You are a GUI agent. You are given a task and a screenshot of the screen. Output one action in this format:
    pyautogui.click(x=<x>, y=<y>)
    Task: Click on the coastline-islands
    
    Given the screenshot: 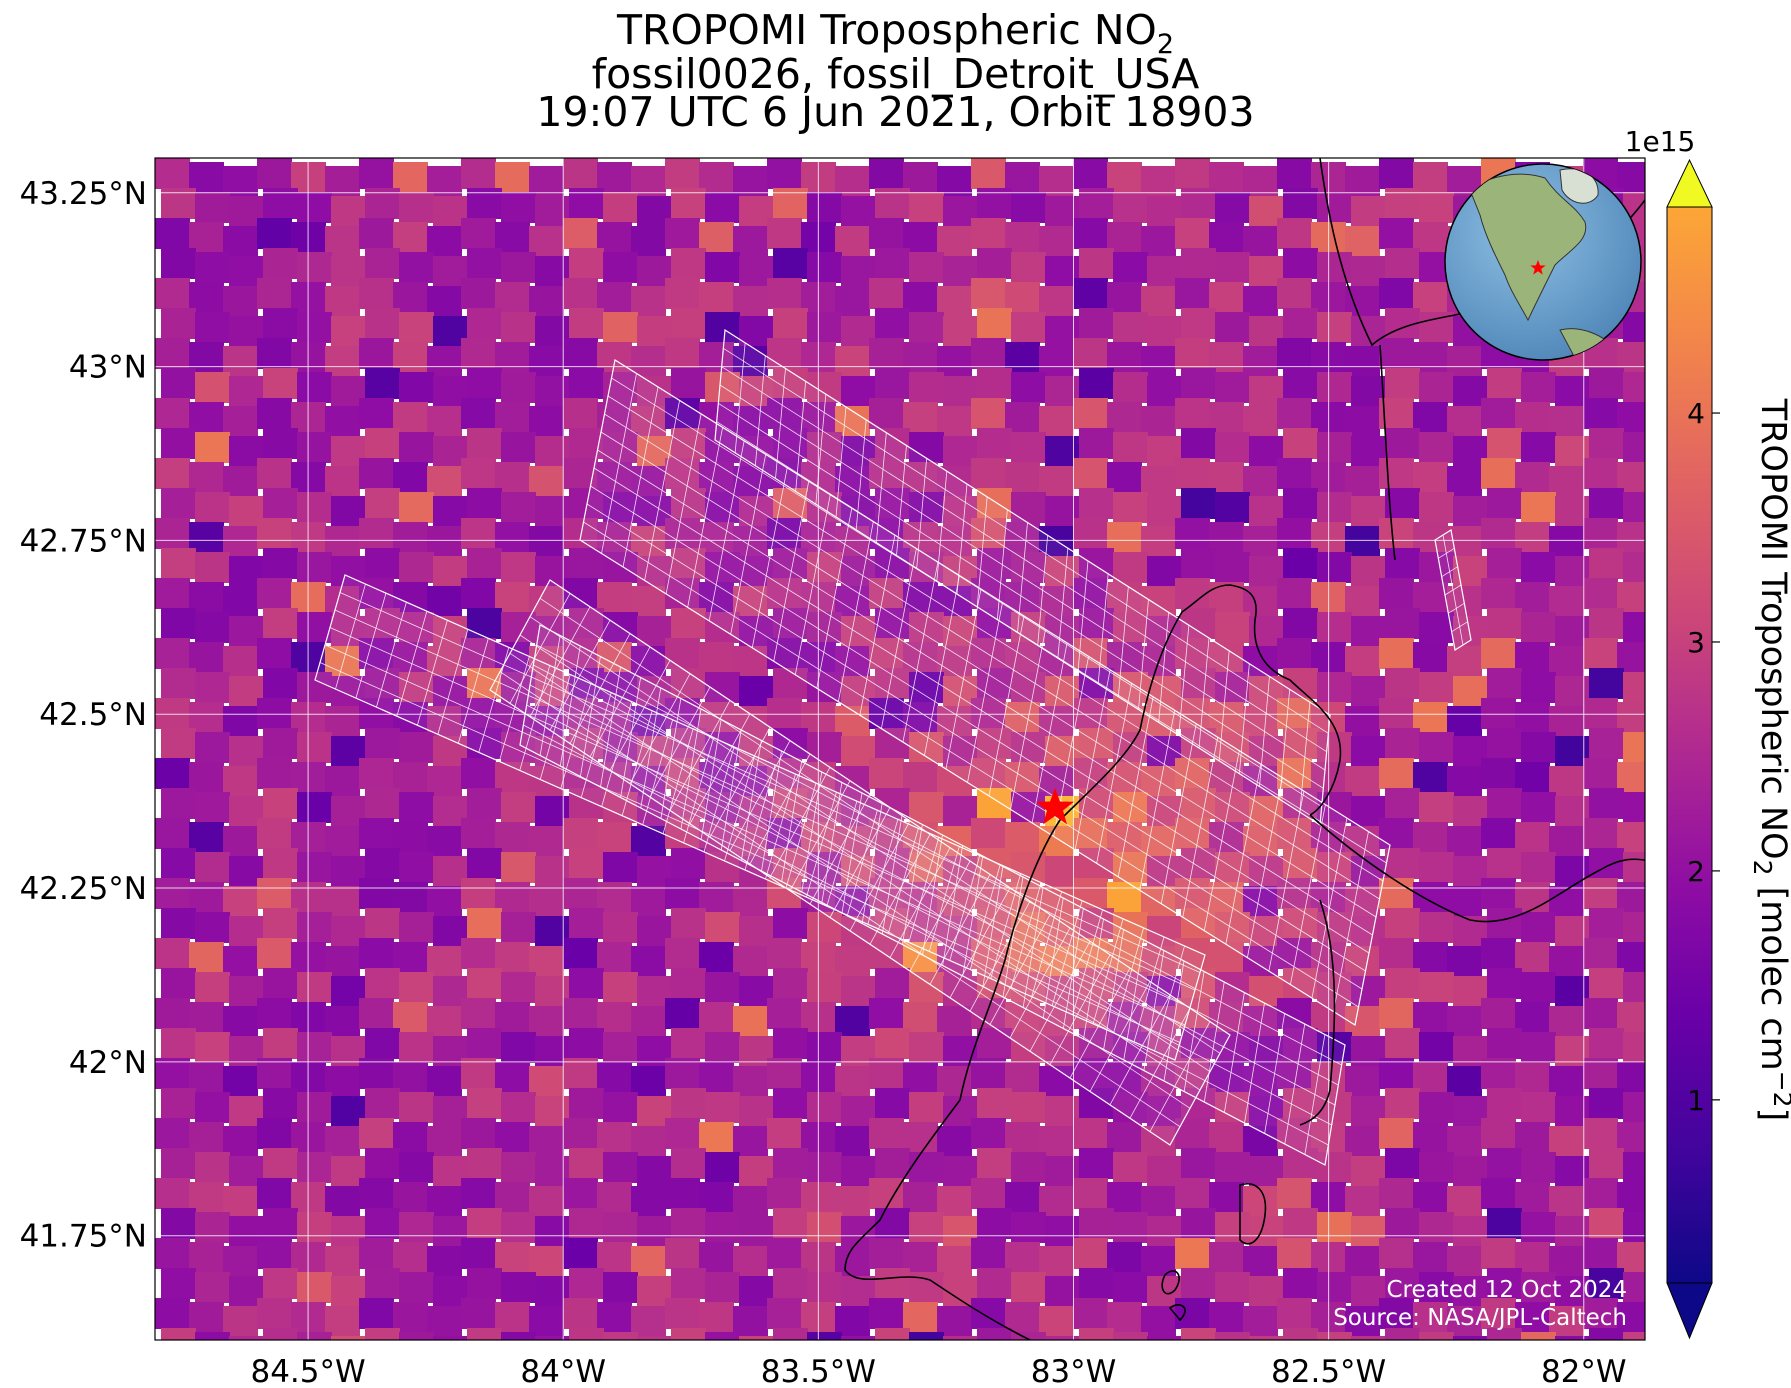 What is the action you would take?
    pyautogui.click(x=1214, y=1252)
    